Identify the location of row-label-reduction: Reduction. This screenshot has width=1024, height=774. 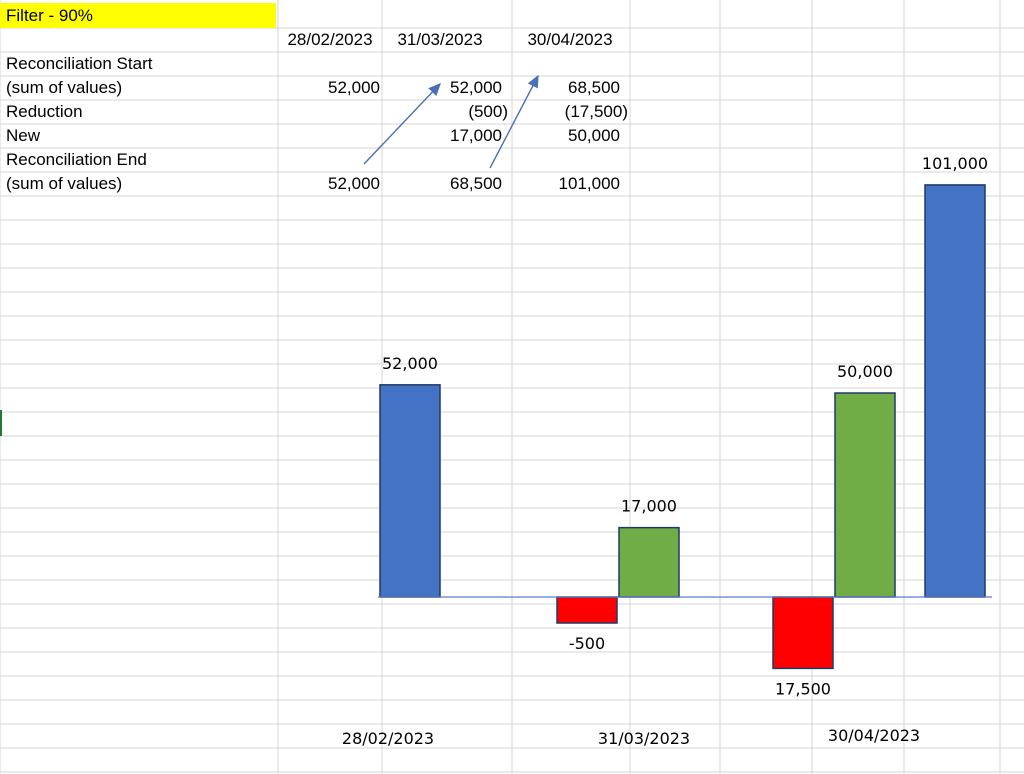
(44, 111).